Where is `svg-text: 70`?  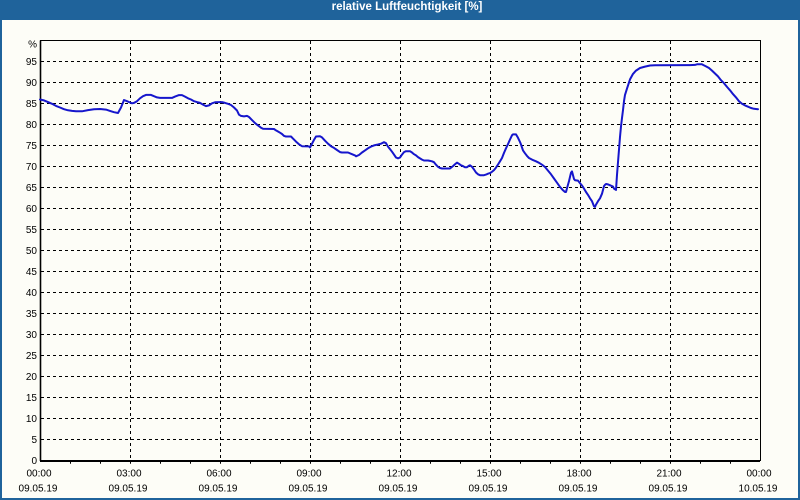
svg-text: 70 is located at coordinates (32, 167).